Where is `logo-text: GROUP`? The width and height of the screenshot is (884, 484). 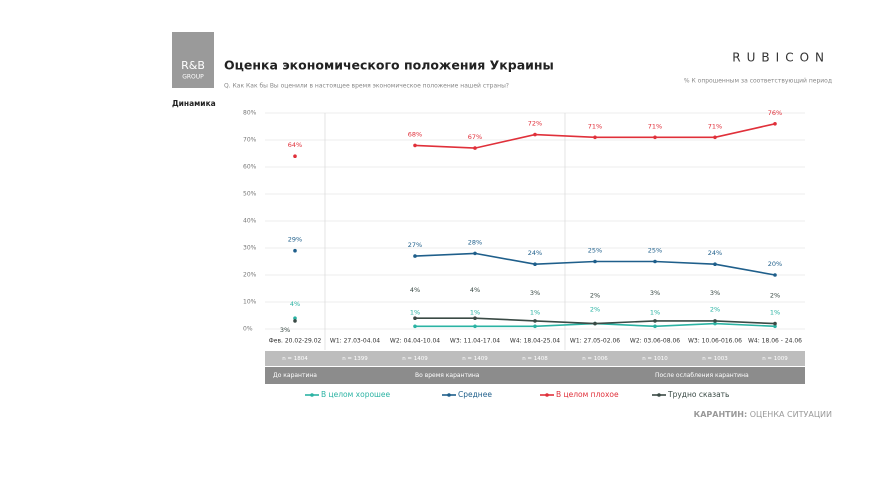
logo-text: GROUP is located at coordinates (193, 77).